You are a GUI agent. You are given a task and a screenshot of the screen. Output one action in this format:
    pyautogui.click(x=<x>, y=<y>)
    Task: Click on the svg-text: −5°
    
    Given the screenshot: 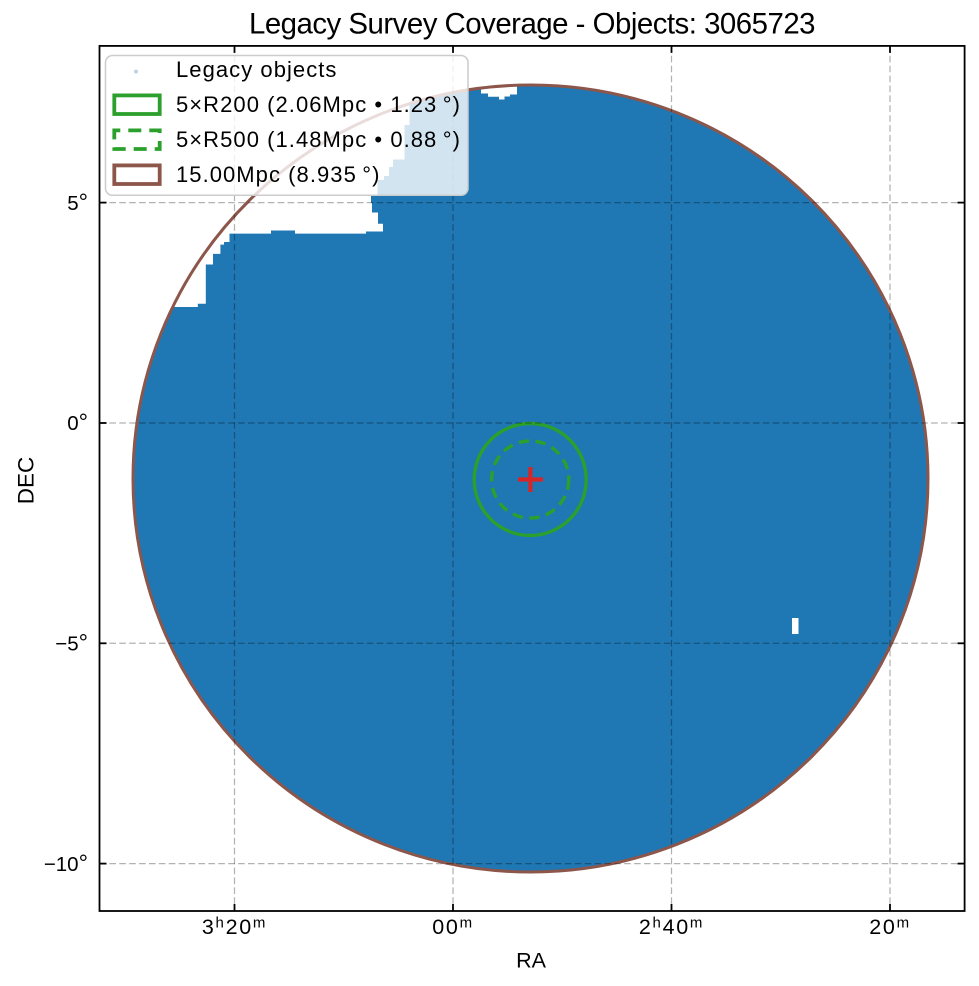 What is the action you would take?
    pyautogui.click(x=71, y=643)
    